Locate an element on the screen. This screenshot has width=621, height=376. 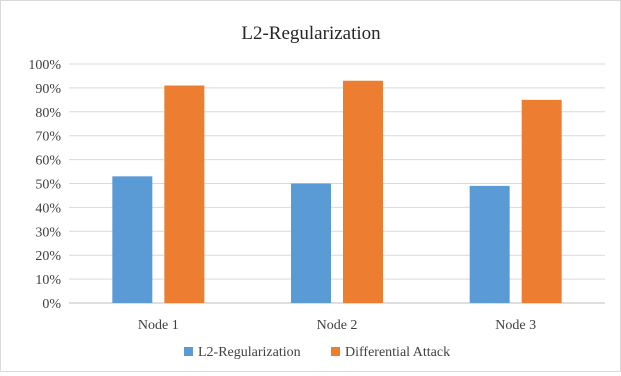
y-tick-label: 40% is located at coordinates (48, 208).